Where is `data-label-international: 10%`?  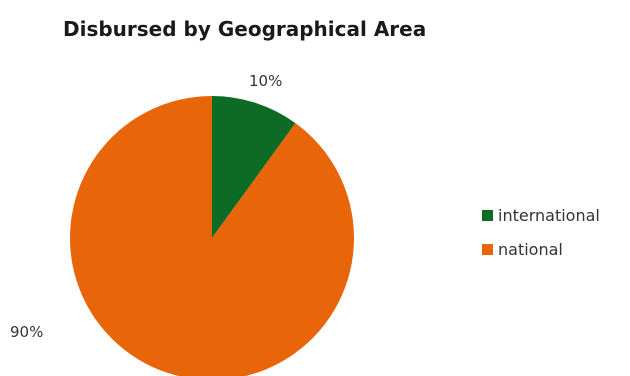
data-label-international: 10% is located at coordinates (265, 81).